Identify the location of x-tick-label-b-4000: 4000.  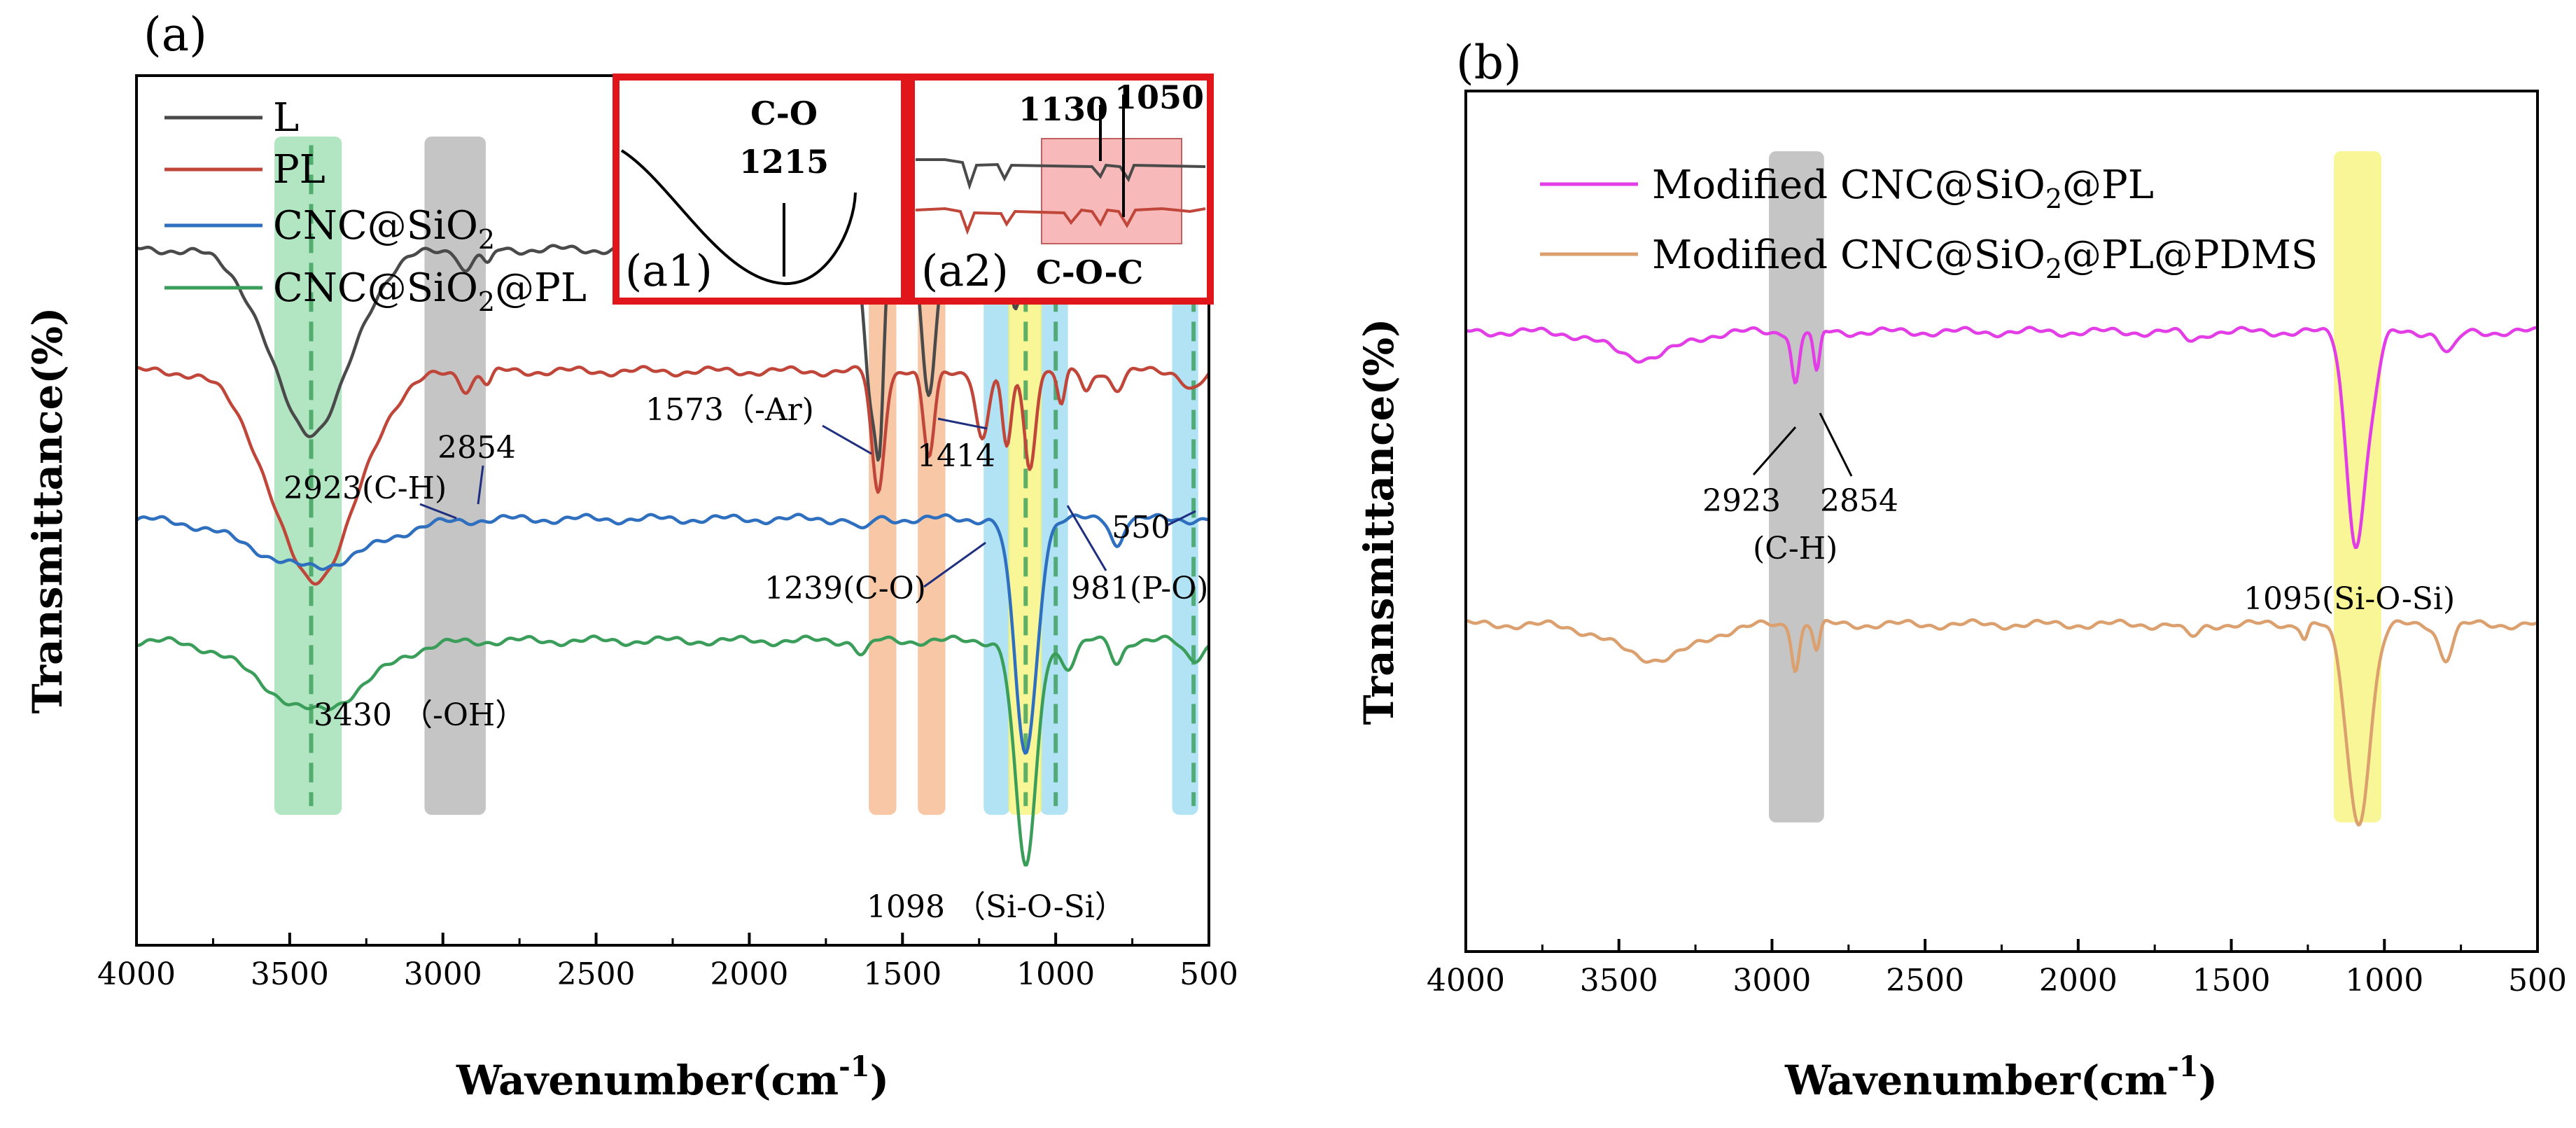
(1466, 980).